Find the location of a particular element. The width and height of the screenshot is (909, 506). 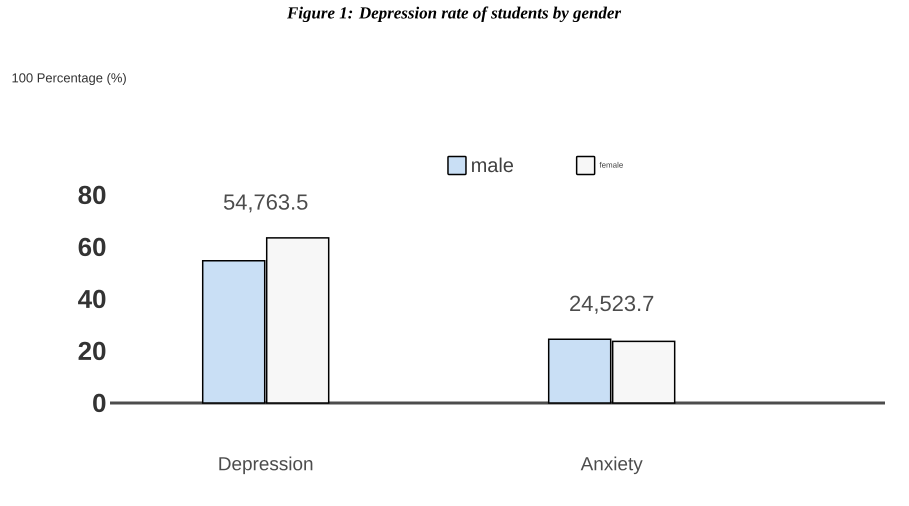

text: 100 Percentage (%) is located at coordinates (69, 79).